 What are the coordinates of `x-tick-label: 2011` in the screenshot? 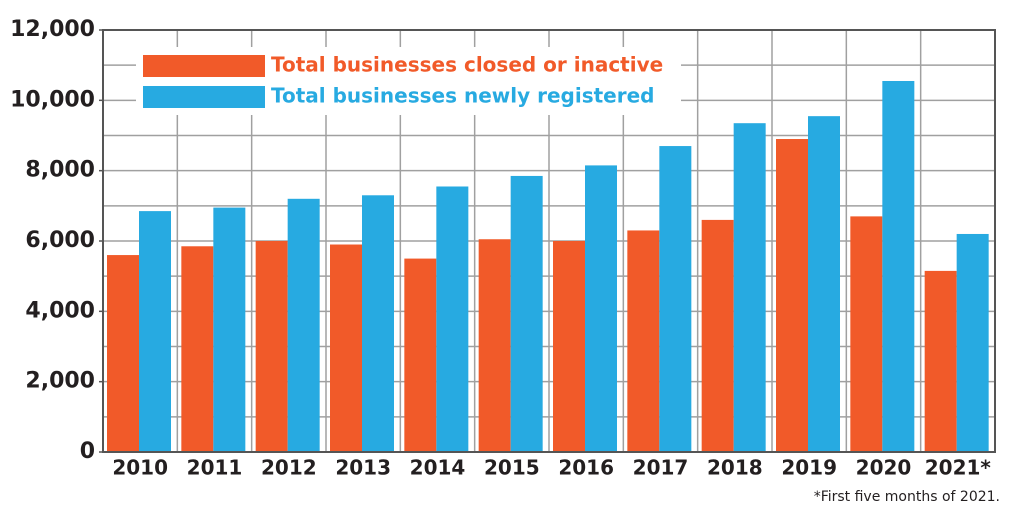 It's located at (215, 468).